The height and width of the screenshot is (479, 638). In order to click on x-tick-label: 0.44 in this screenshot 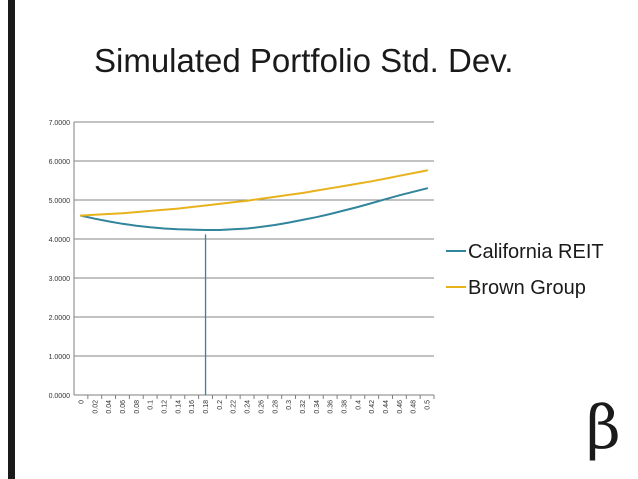, I will do `click(386, 407)`.